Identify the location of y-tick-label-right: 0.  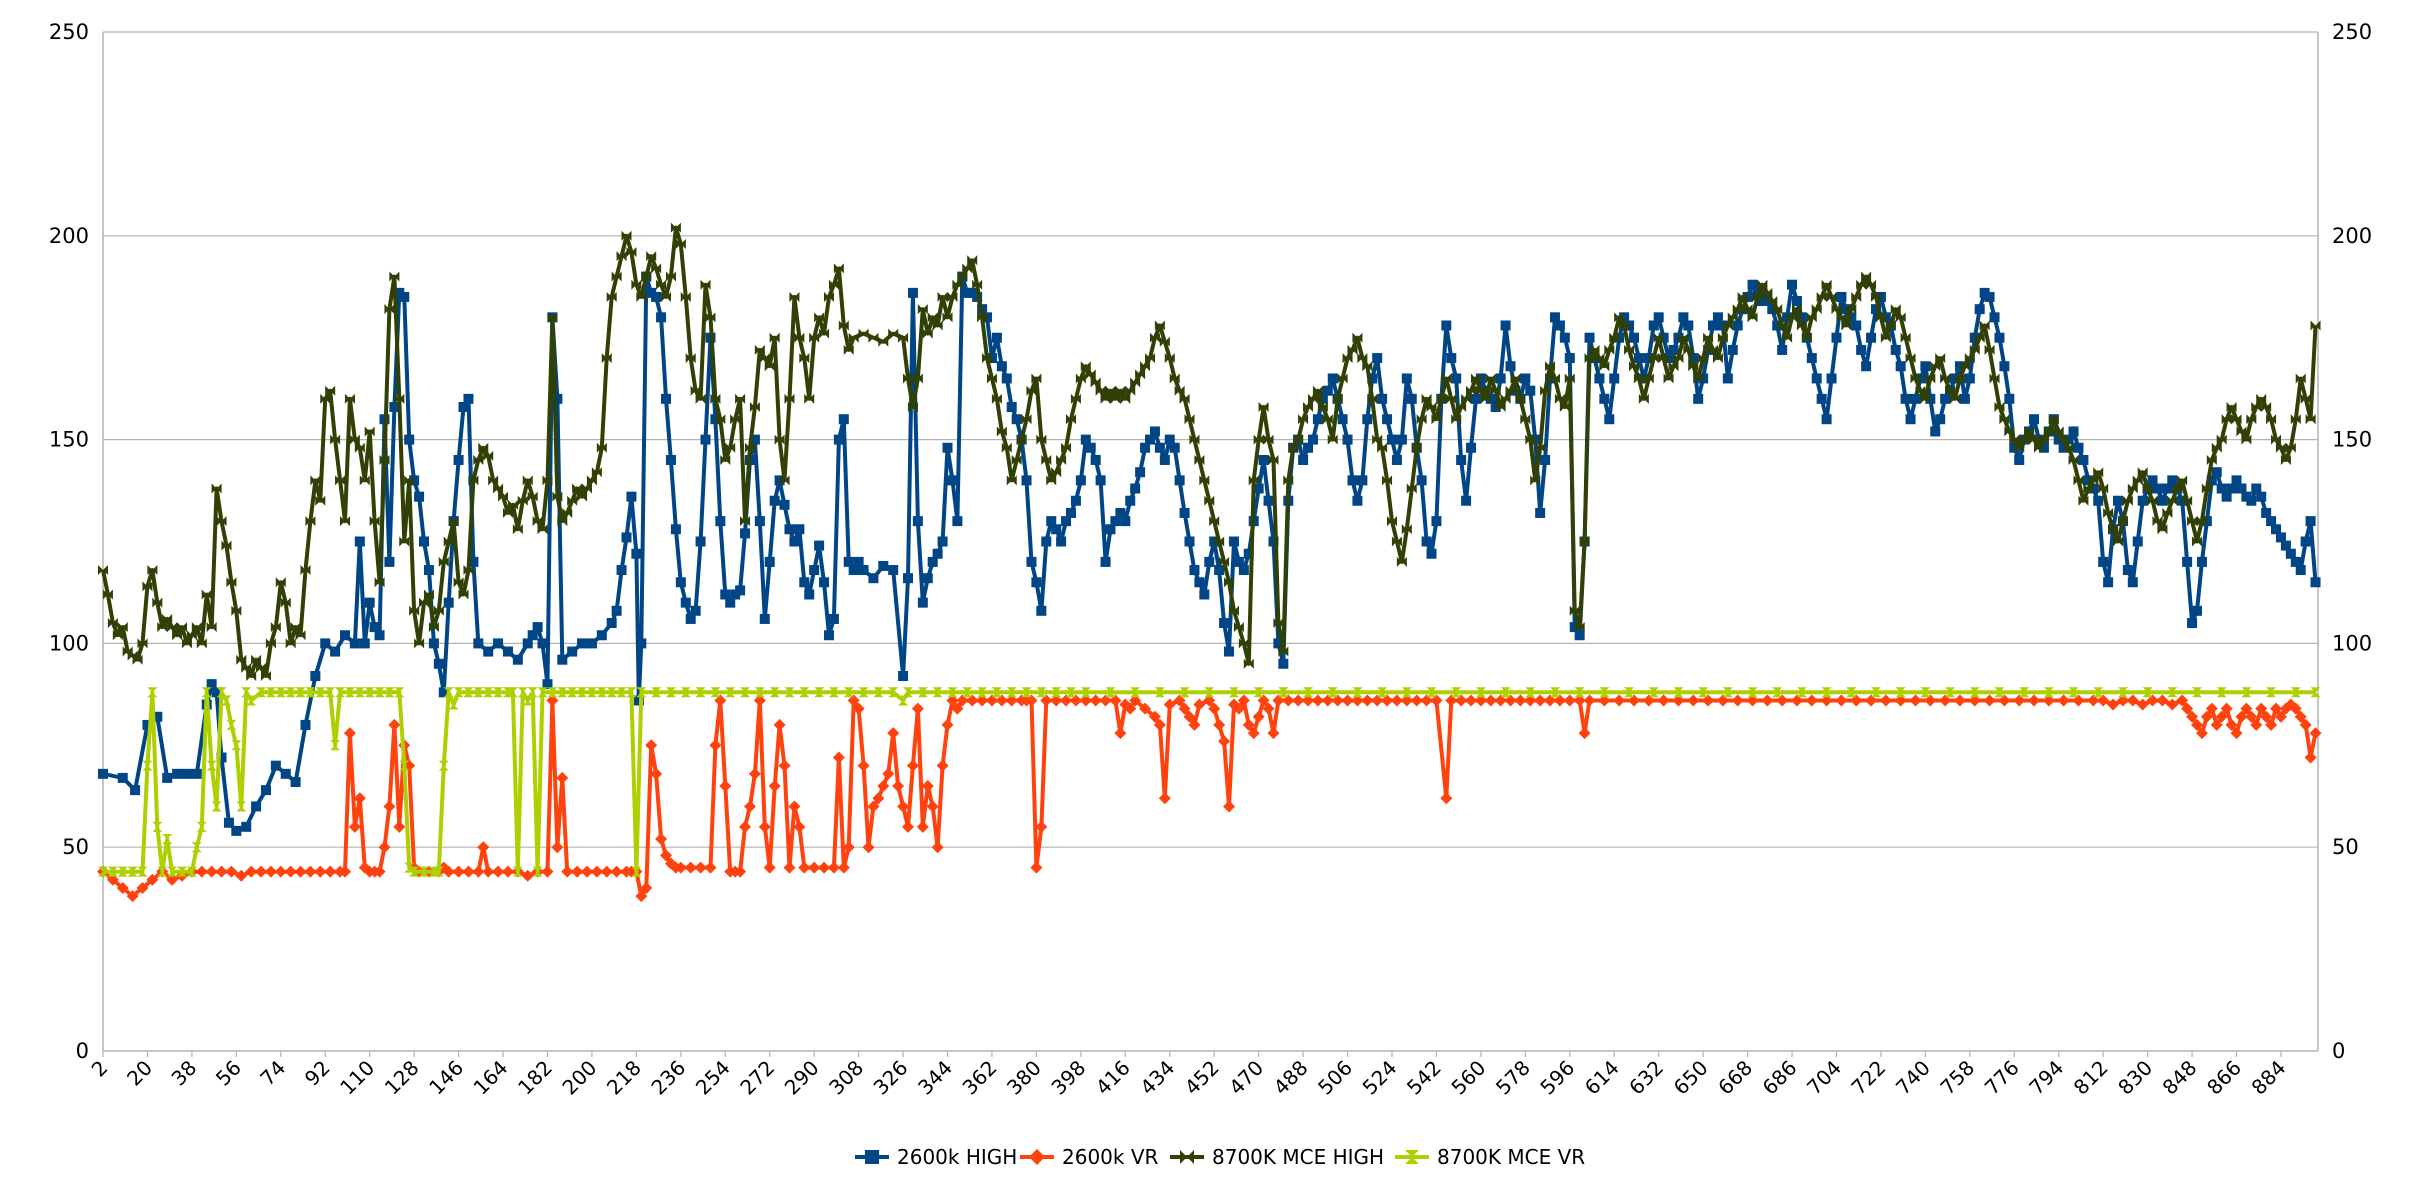
(2338, 1051).